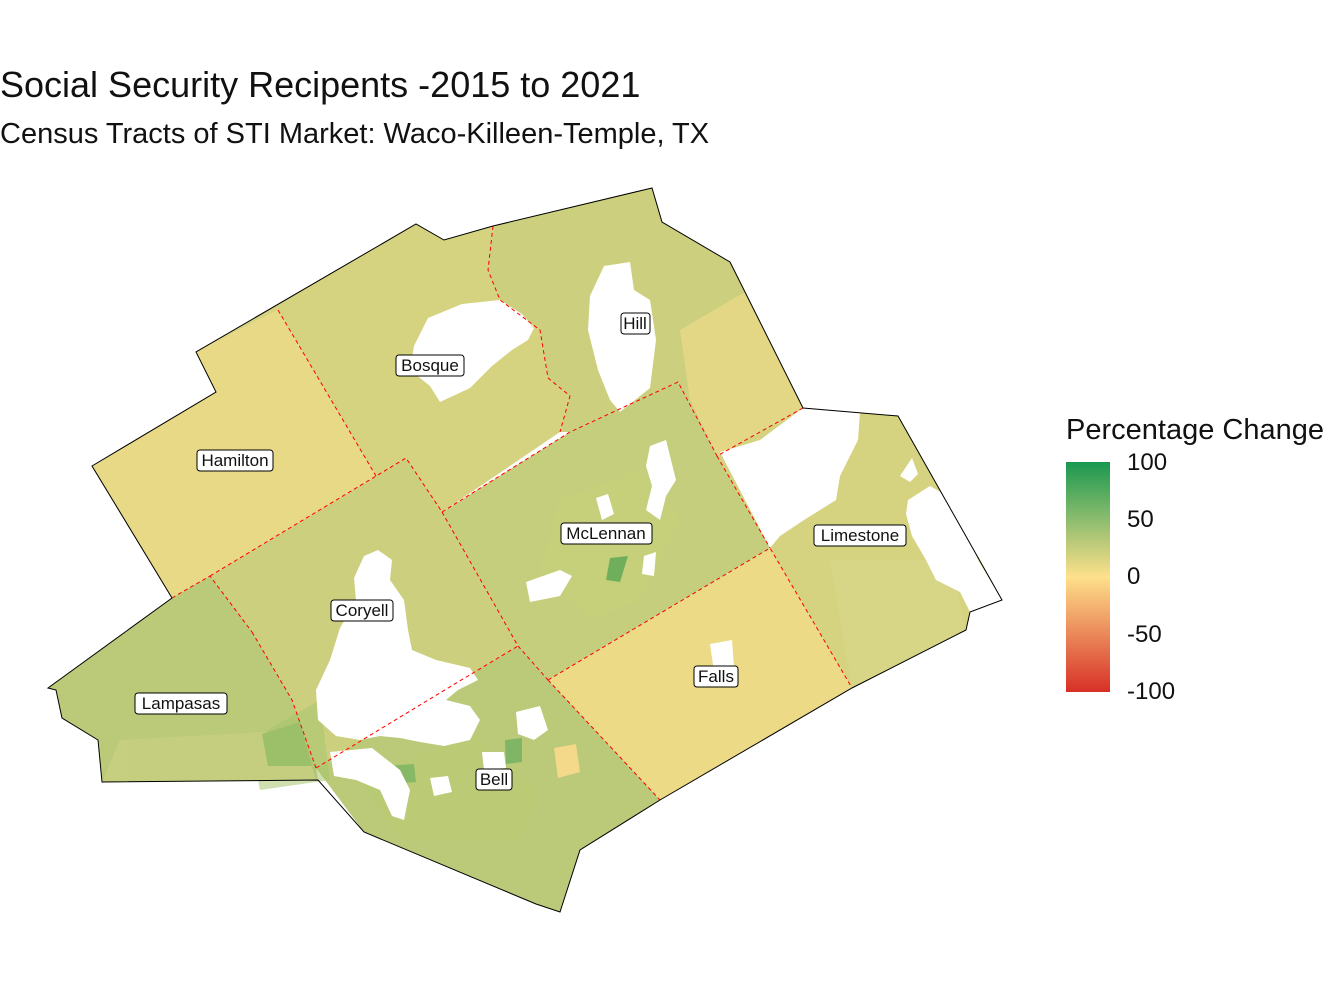 This screenshot has width=1344, height=1008. I want to click on county-label-text: Lampasas, so click(181, 703).